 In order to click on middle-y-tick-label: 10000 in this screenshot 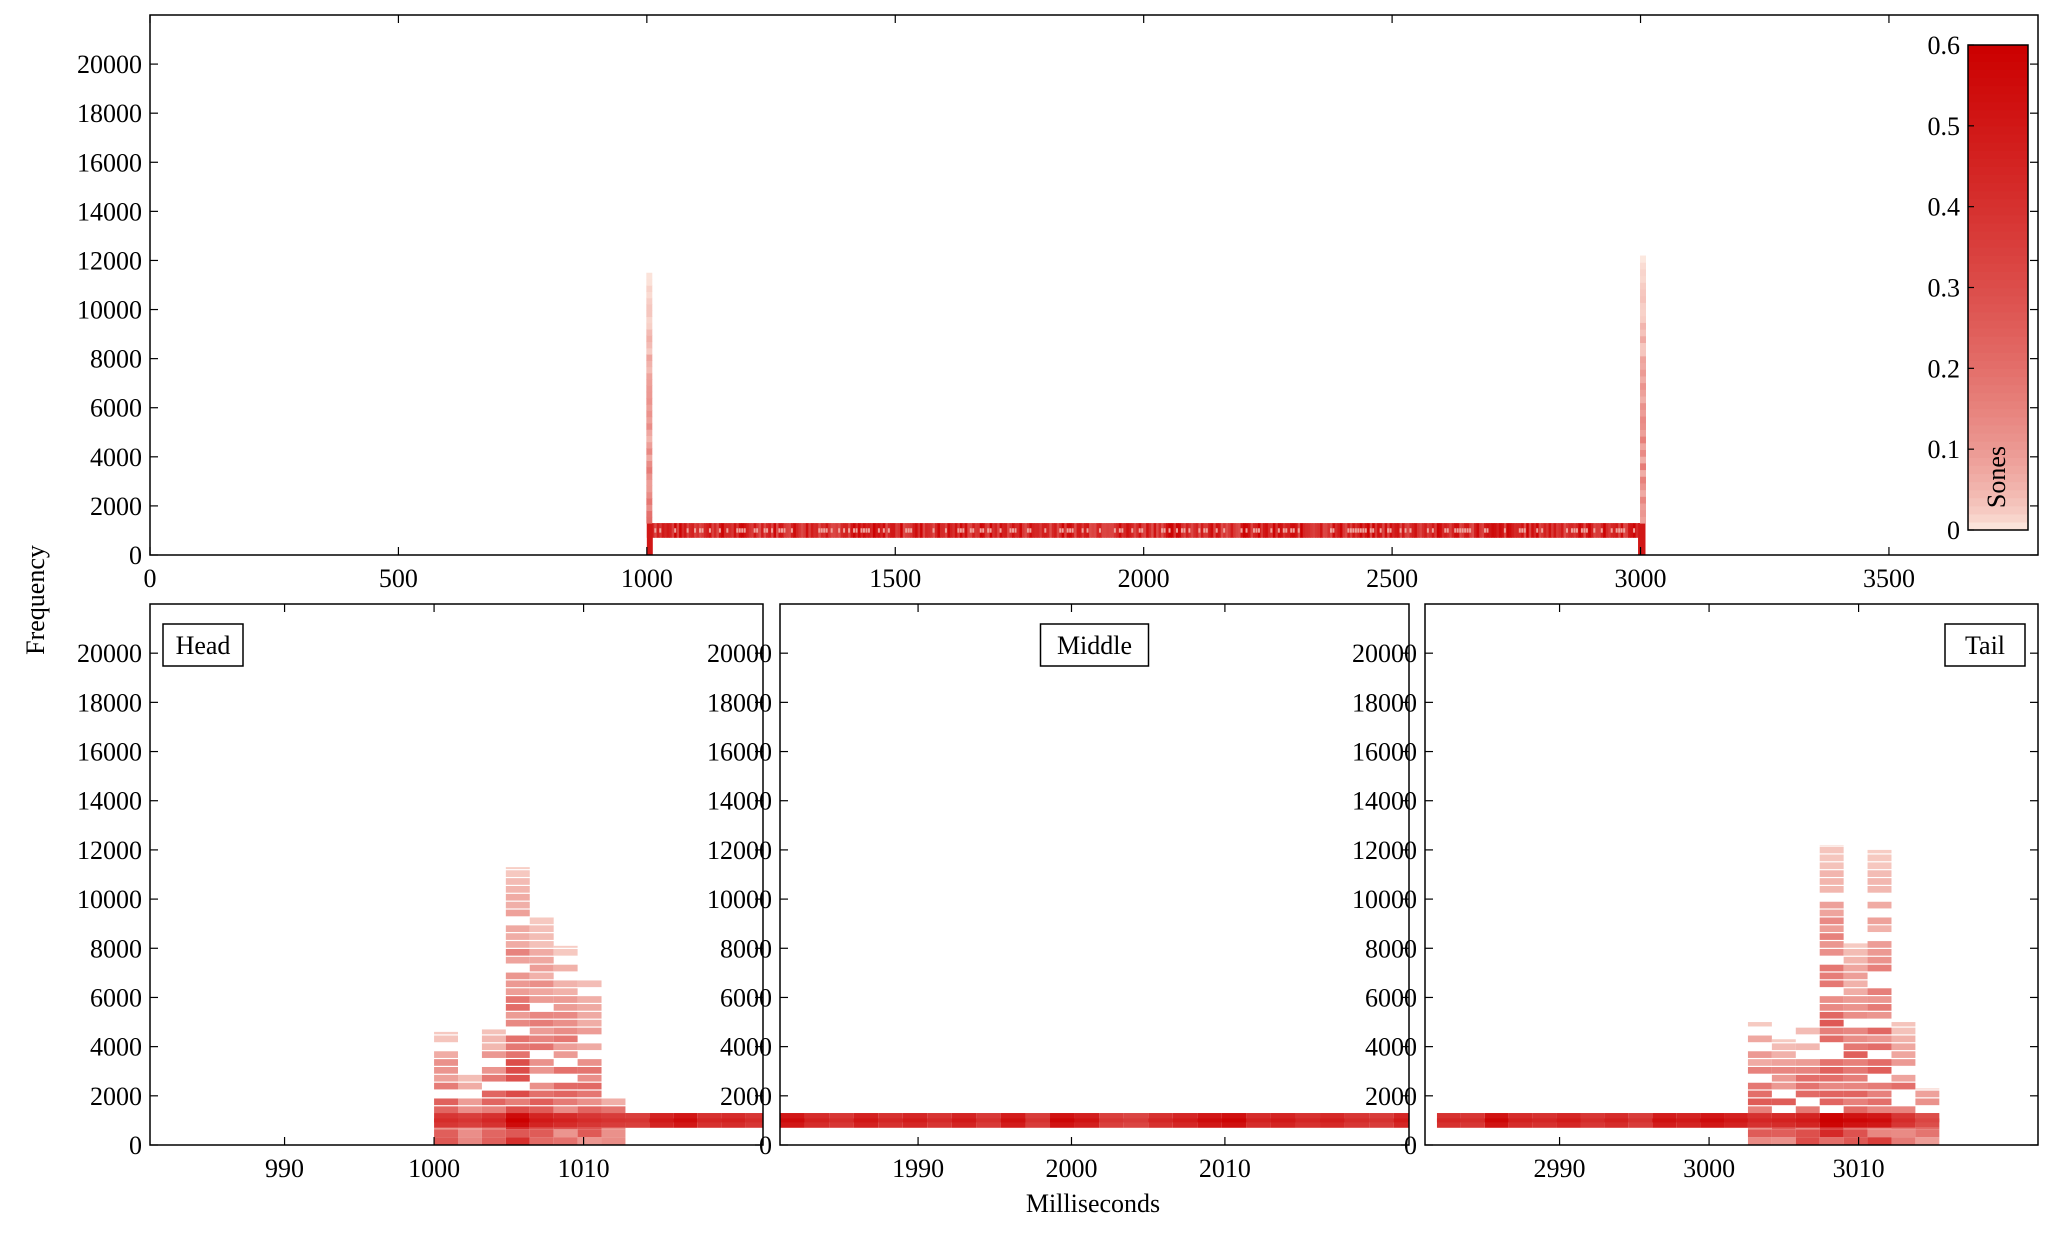, I will do `click(739, 899)`.